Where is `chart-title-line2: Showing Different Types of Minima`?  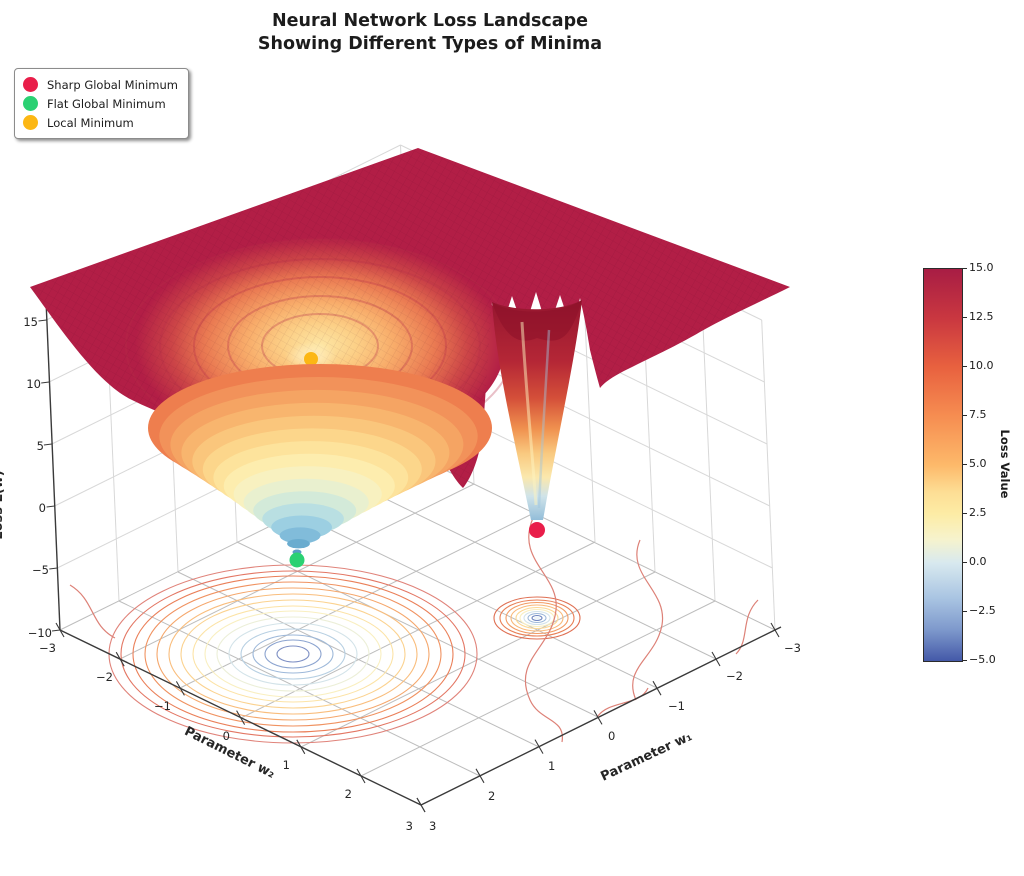 chart-title-line2: Showing Different Types of Minima is located at coordinates (430, 44).